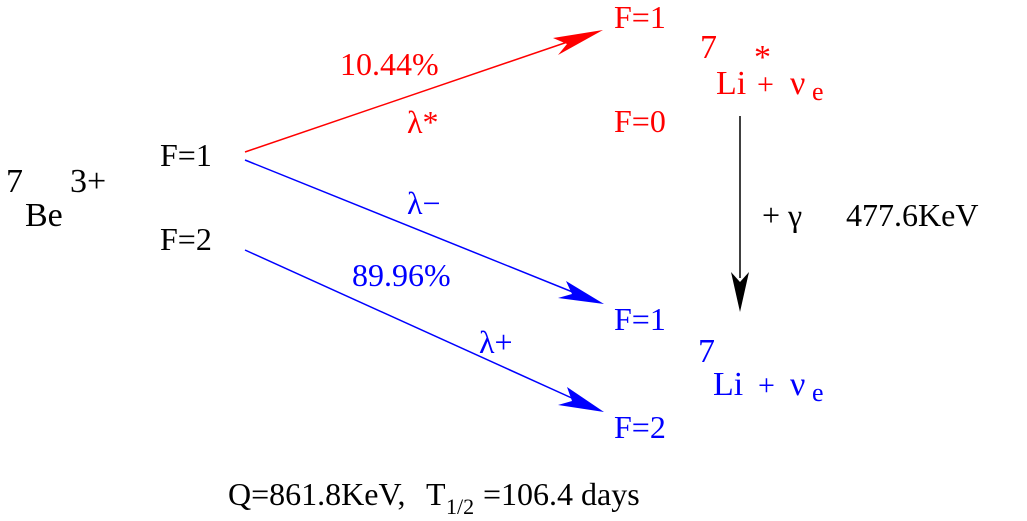  I want to click on transition-lambda-star-arrowhead, so click(578, 42).